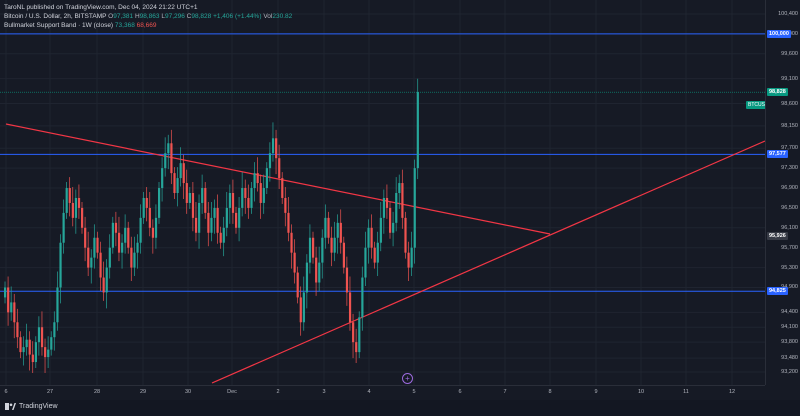 The image size is (800, 416). Describe the element at coordinates (407, 378) in the screenshot. I see `replay-icon: +` at that location.